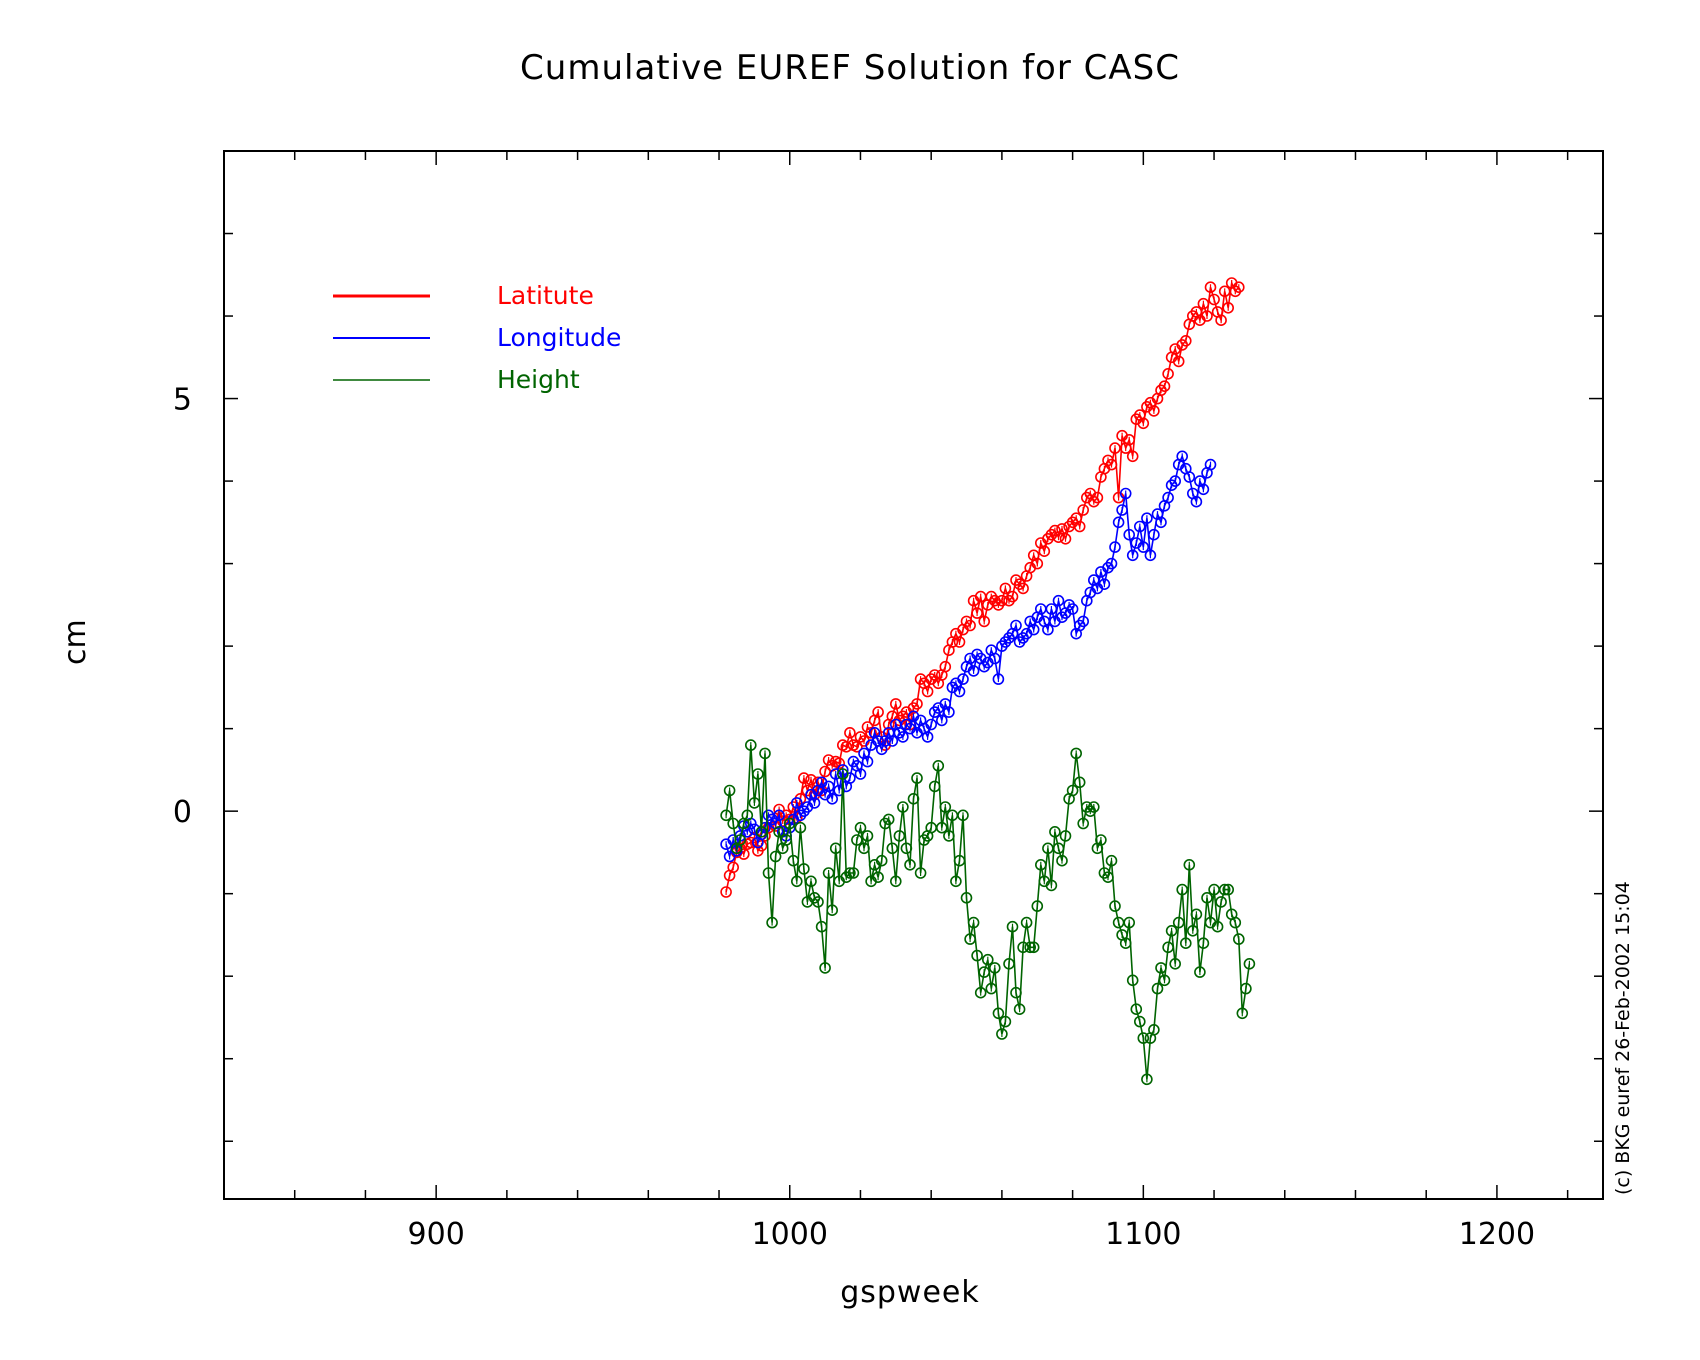 The height and width of the screenshot is (1360, 1700). Describe the element at coordinates (850, 68) in the screenshot. I see `chart-title: Cumulative EUREF Solution for CASC` at that location.